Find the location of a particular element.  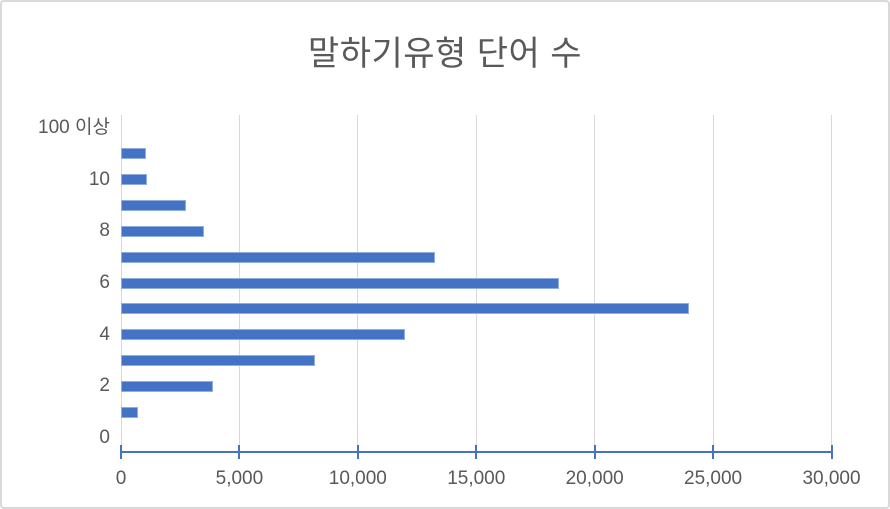

x-tick-label: 15,000 is located at coordinates (476, 478).